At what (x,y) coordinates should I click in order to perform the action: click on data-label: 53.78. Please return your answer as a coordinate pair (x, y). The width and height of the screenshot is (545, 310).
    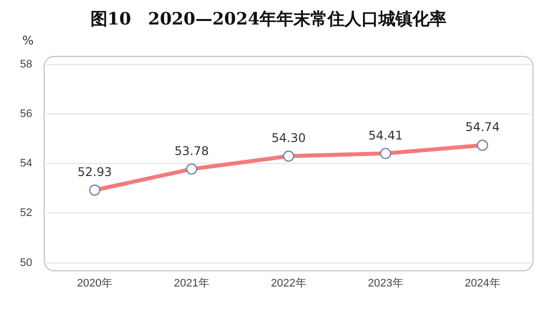
    Looking at the image, I should click on (191, 151).